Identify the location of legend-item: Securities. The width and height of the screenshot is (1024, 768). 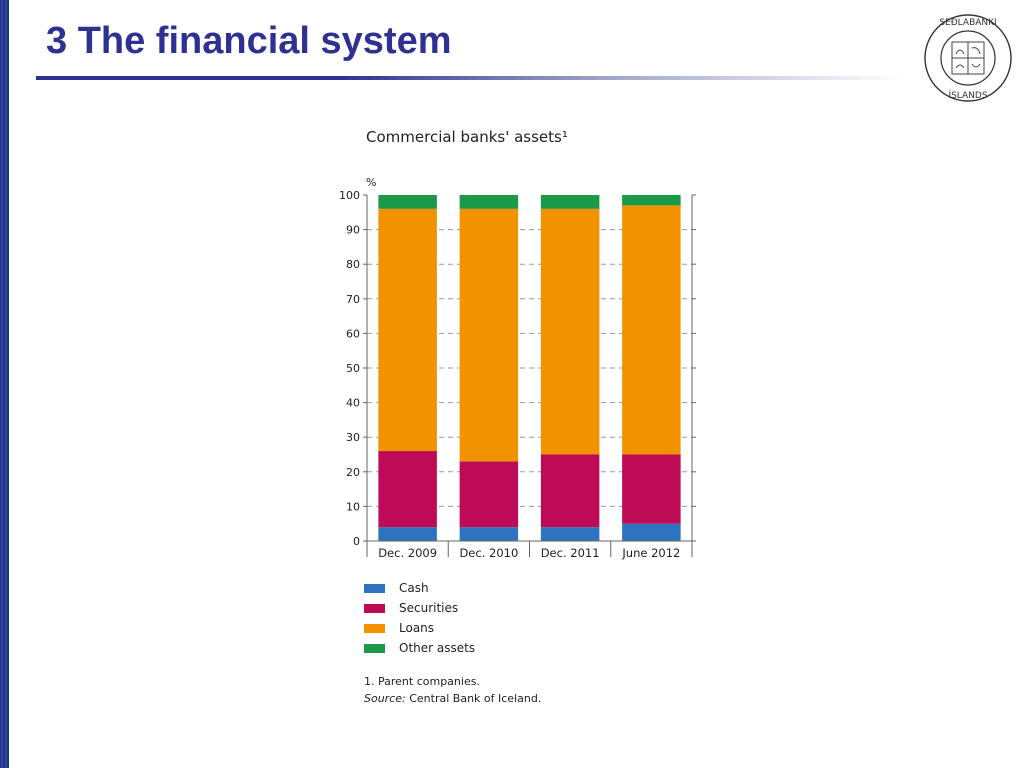
(419, 608).